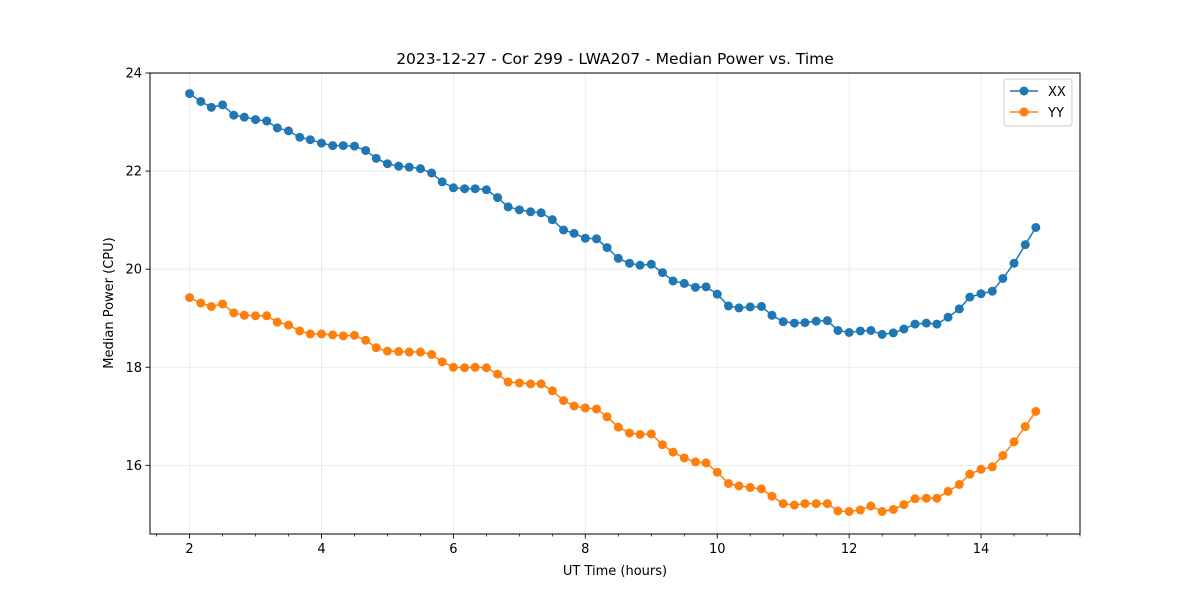 The image size is (1200, 600). What do you see at coordinates (1057, 92) in the screenshot?
I see `legend-label-xx: XX` at bounding box center [1057, 92].